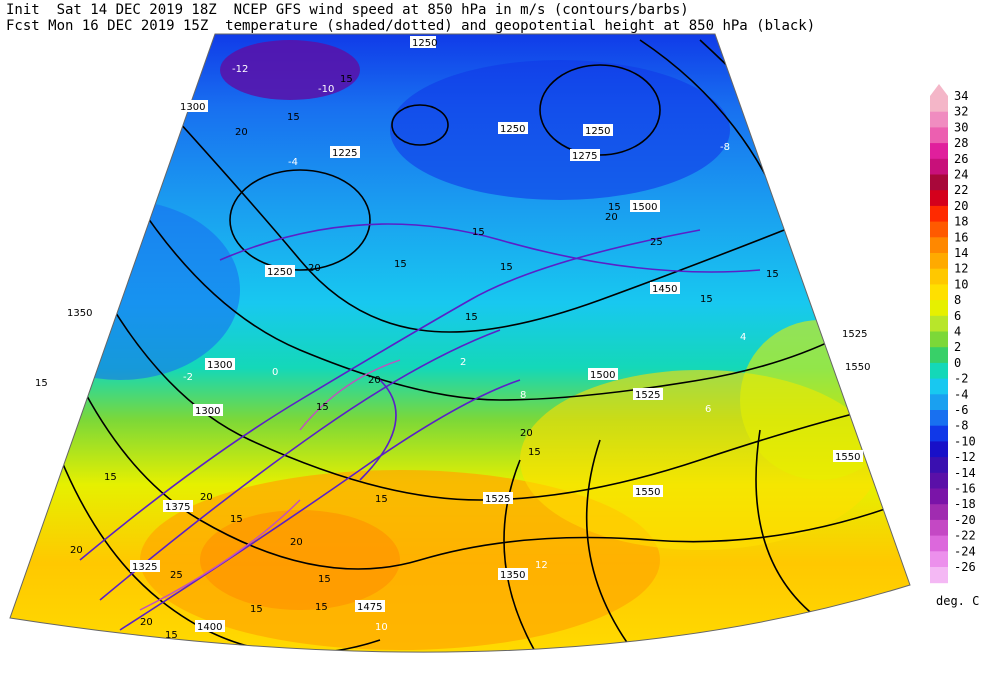  Describe the element at coordinates (463, 362) in the screenshot. I see `temp-label: 2` at that location.